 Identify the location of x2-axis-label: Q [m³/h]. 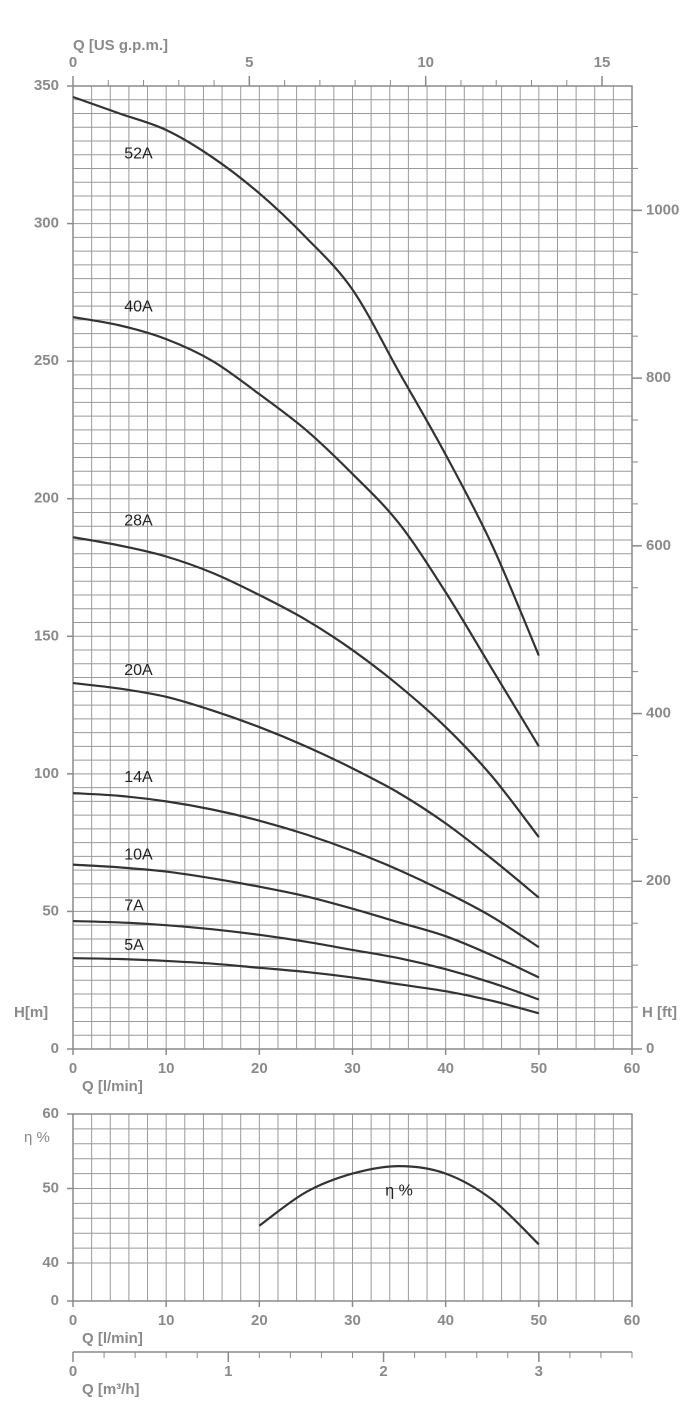
(111, 1389).